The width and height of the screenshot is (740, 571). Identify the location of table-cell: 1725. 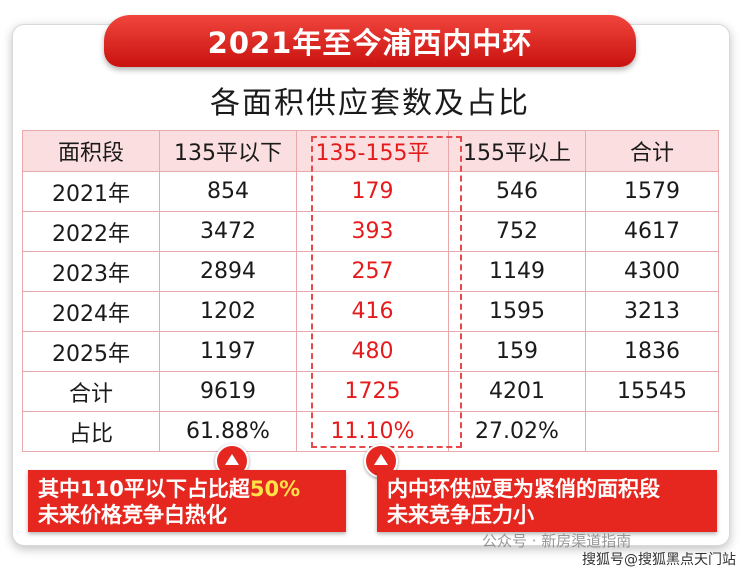
(372, 391).